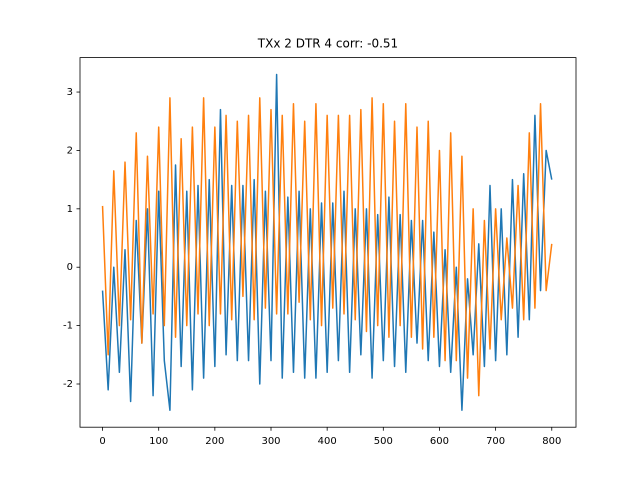 The width and height of the screenshot is (640, 484). What do you see at coordinates (70, 150) in the screenshot?
I see `y-tick-label: 2` at bounding box center [70, 150].